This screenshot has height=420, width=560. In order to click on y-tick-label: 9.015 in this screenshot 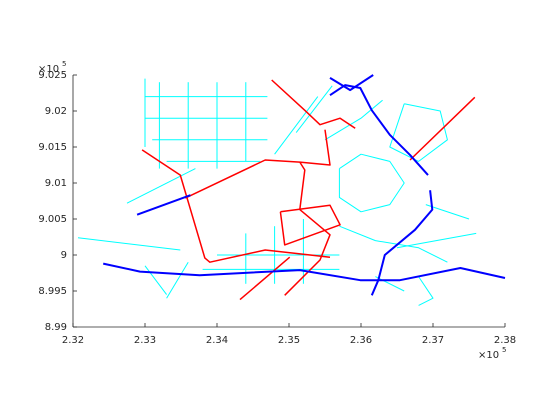, I will do `click(52, 147)`.